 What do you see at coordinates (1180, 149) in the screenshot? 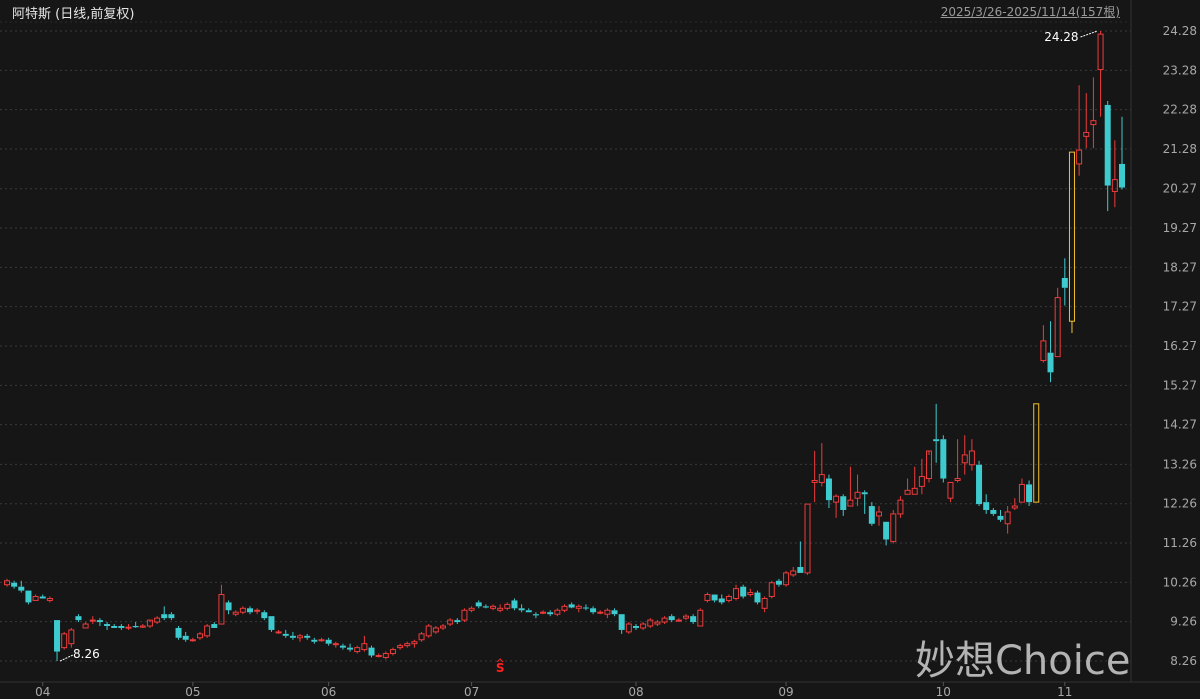
I see `y-tick-label: 21.28` at bounding box center [1180, 149].